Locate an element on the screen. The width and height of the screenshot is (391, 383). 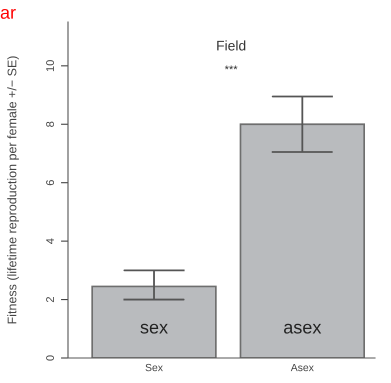
y-tick-label: 8 is located at coordinates (50, 124).